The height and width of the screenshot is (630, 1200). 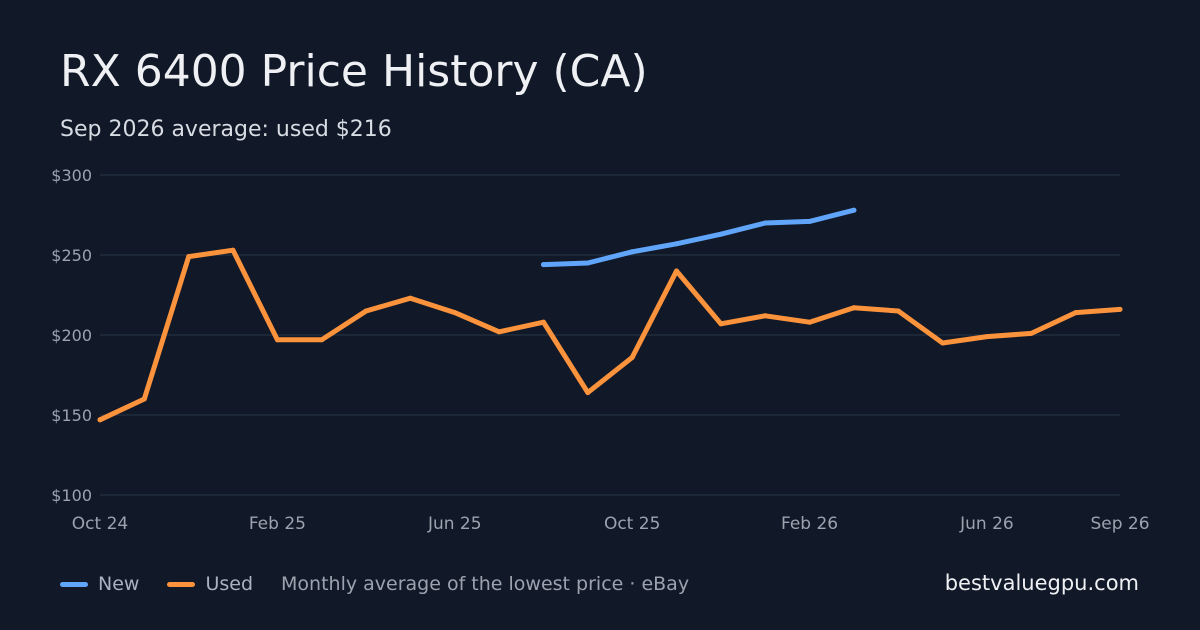 I want to click on y-tick-label: $250, so click(x=71, y=255).